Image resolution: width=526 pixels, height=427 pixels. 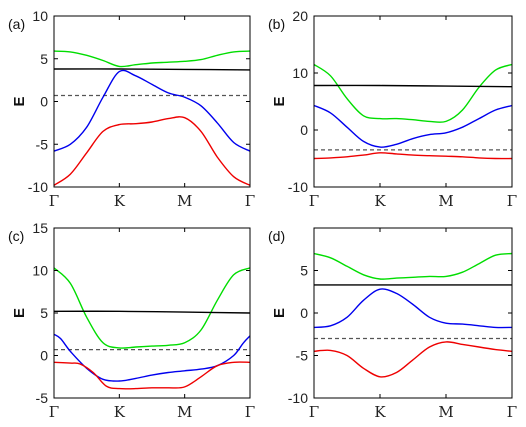 What do you see at coordinates (120, 201) in the screenshot?
I see `panel-a-xtick-label: K` at bounding box center [120, 201].